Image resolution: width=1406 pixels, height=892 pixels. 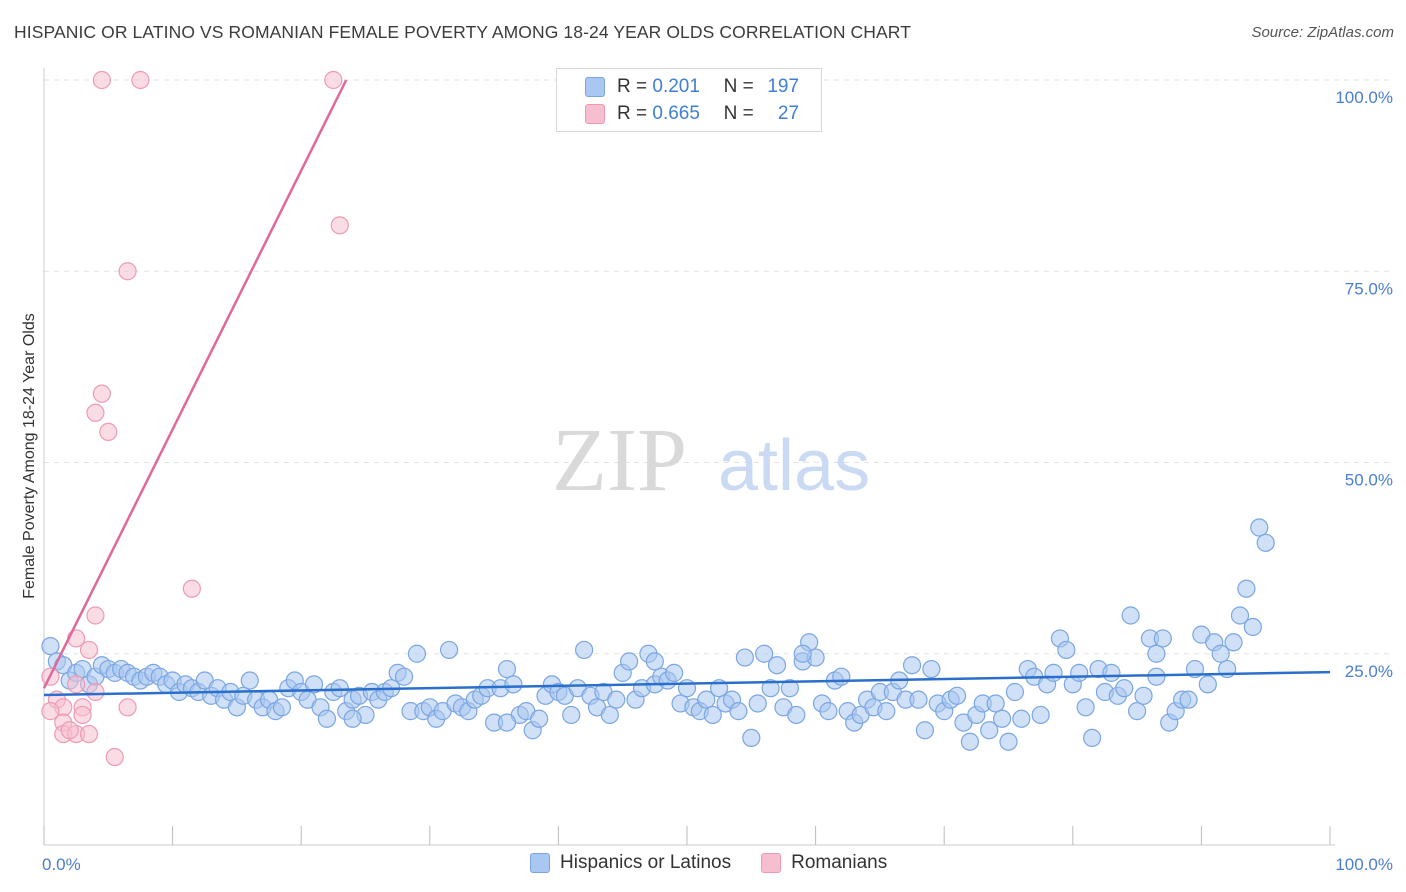 What do you see at coordinates (595, 87) in the screenshot?
I see `legend-swatch-blue` at bounding box center [595, 87].